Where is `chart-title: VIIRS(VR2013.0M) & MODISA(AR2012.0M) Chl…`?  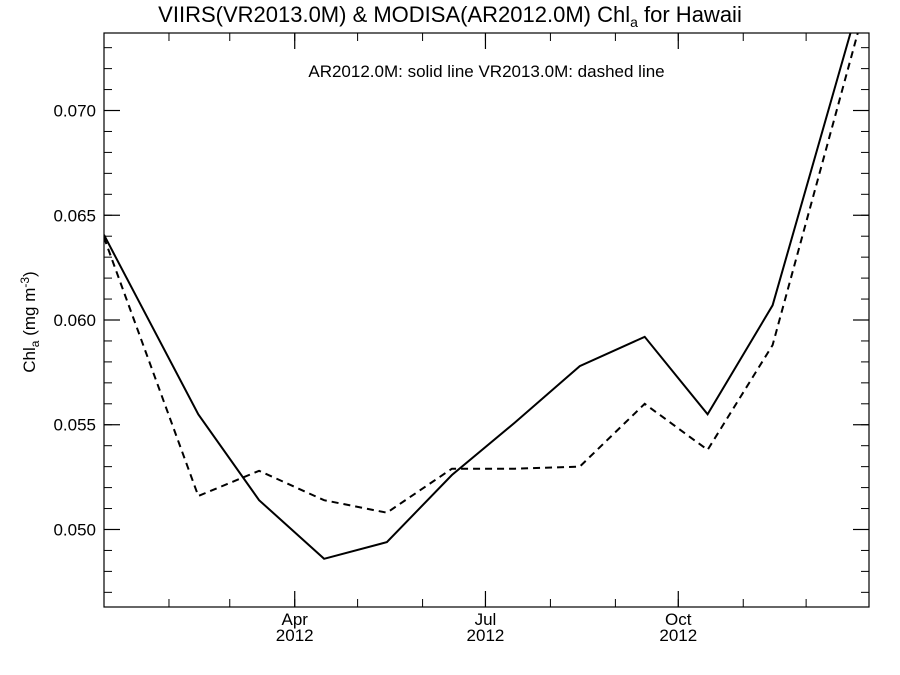 chart-title: VIIRS(VR2013.0M) & MODISA(AR2012.0M) Chl… is located at coordinates (450, 16).